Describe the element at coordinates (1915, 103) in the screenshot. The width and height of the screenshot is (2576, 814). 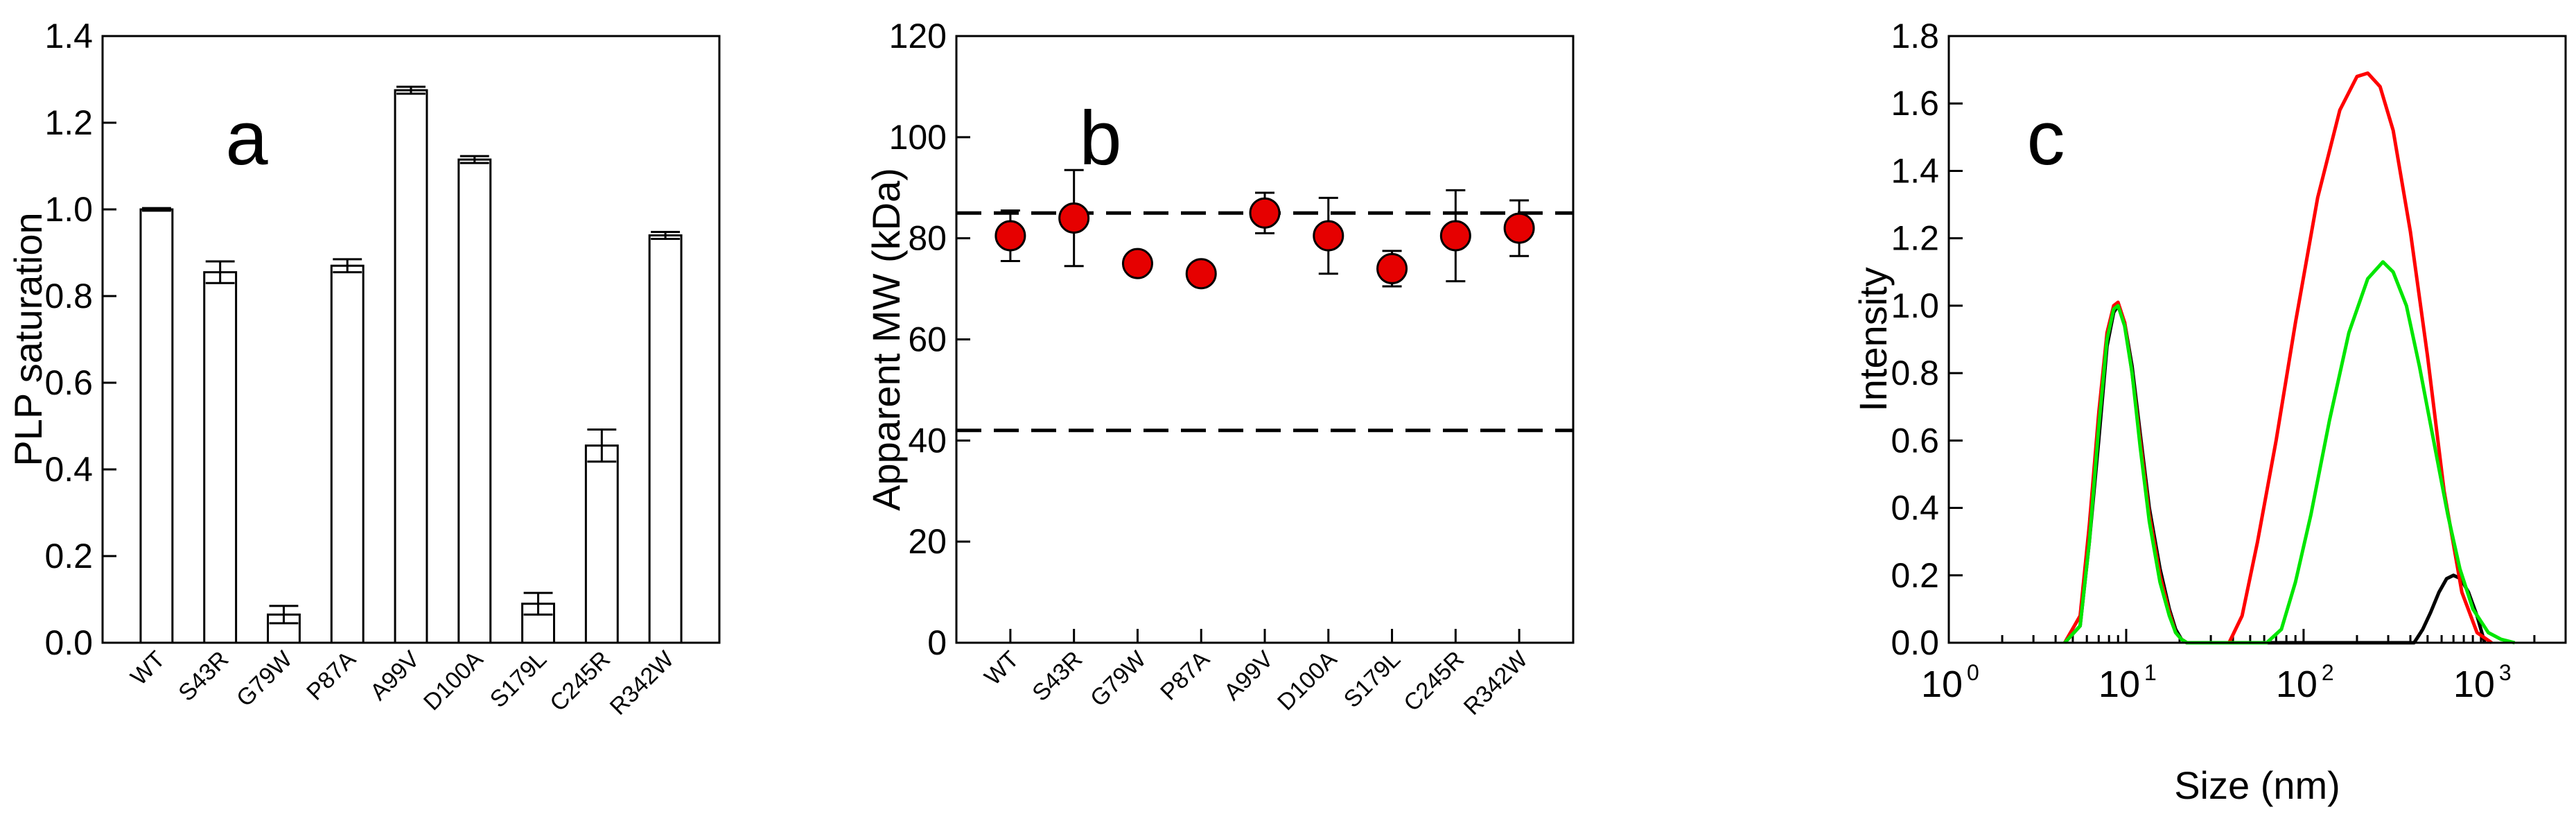
I see `panel-c-y-tick-label: 1.6` at that location.